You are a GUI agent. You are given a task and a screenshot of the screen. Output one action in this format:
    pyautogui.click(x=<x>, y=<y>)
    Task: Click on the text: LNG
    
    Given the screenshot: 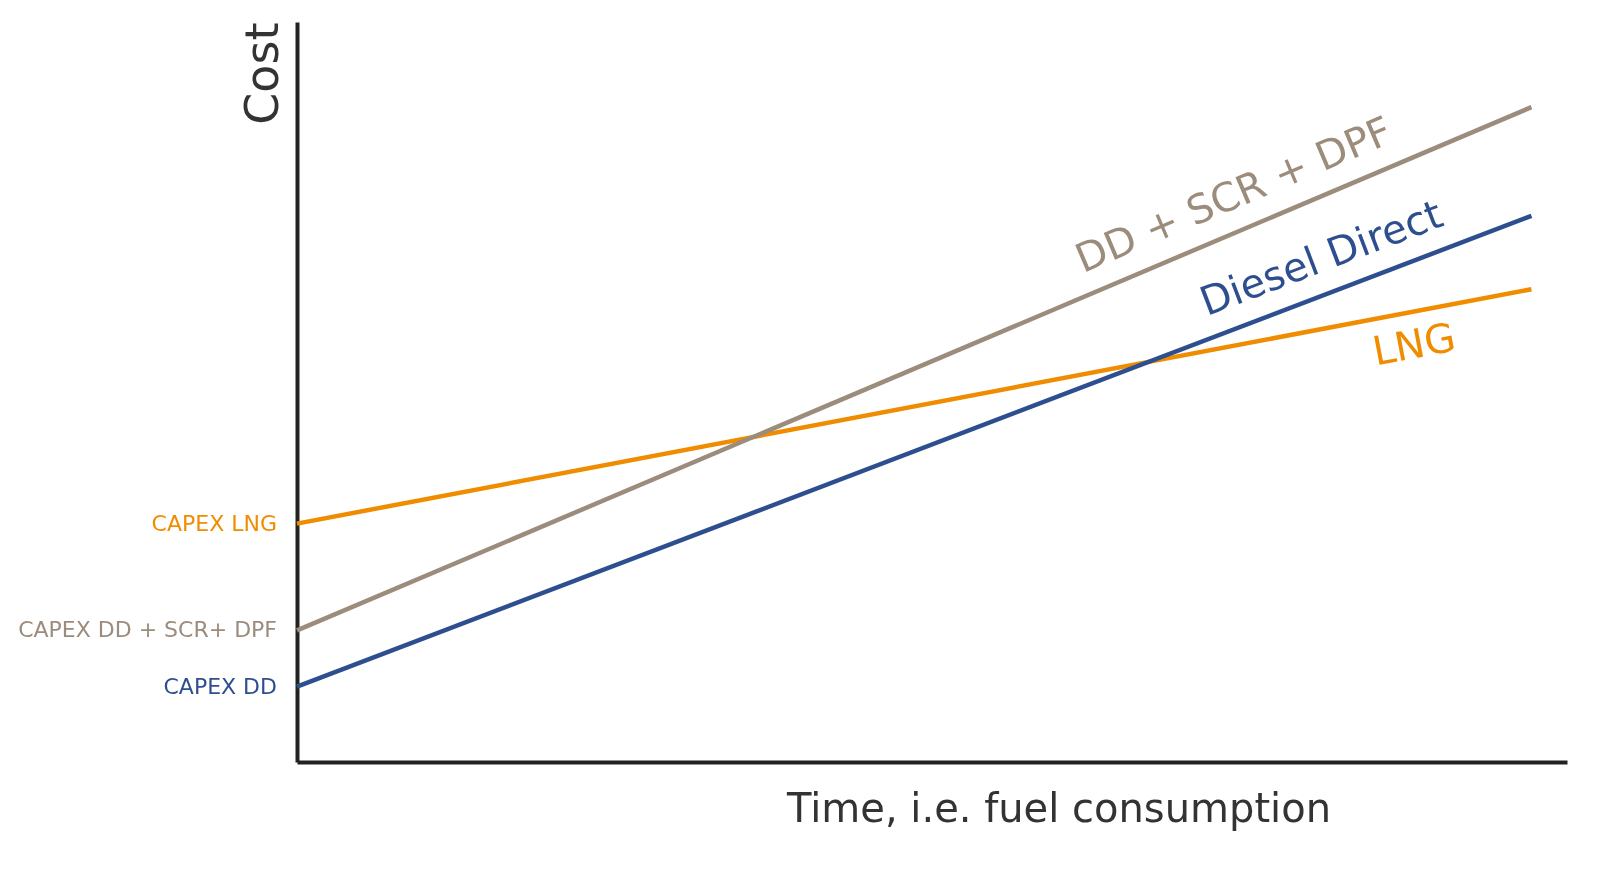 What is the action you would take?
    pyautogui.click(x=1414, y=344)
    